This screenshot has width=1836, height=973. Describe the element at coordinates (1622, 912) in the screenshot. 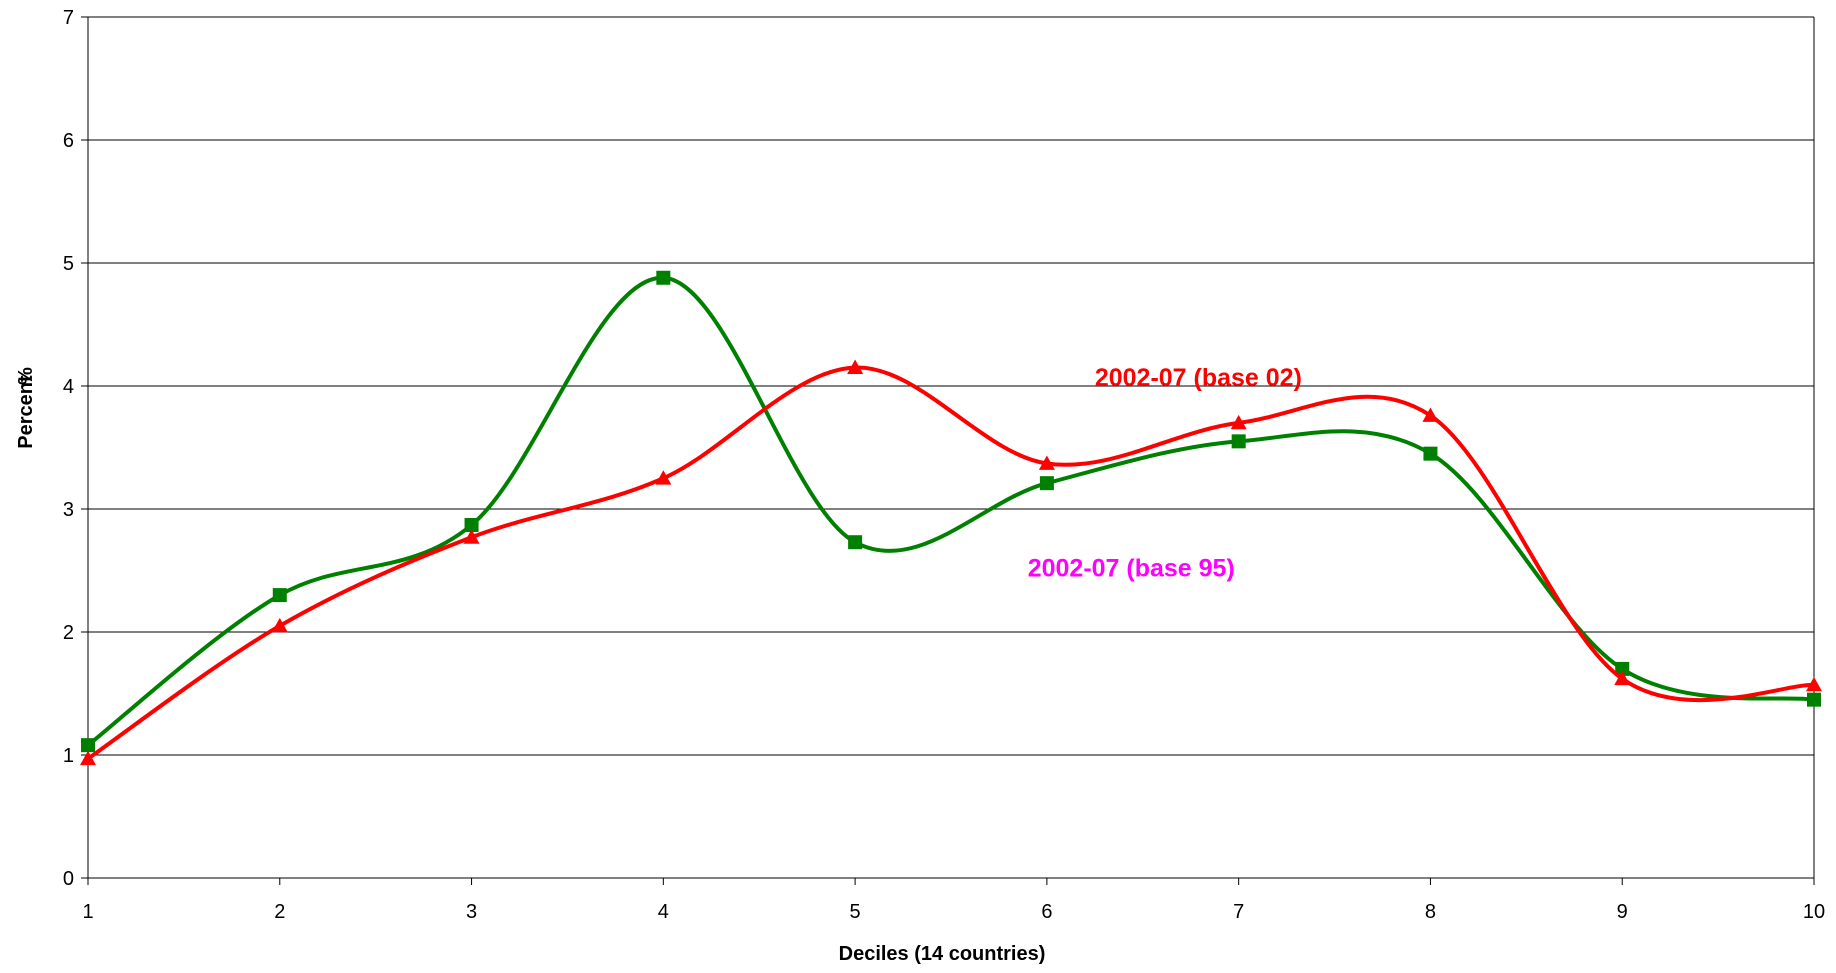

I see `x-tick-label-9: 9` at that location.